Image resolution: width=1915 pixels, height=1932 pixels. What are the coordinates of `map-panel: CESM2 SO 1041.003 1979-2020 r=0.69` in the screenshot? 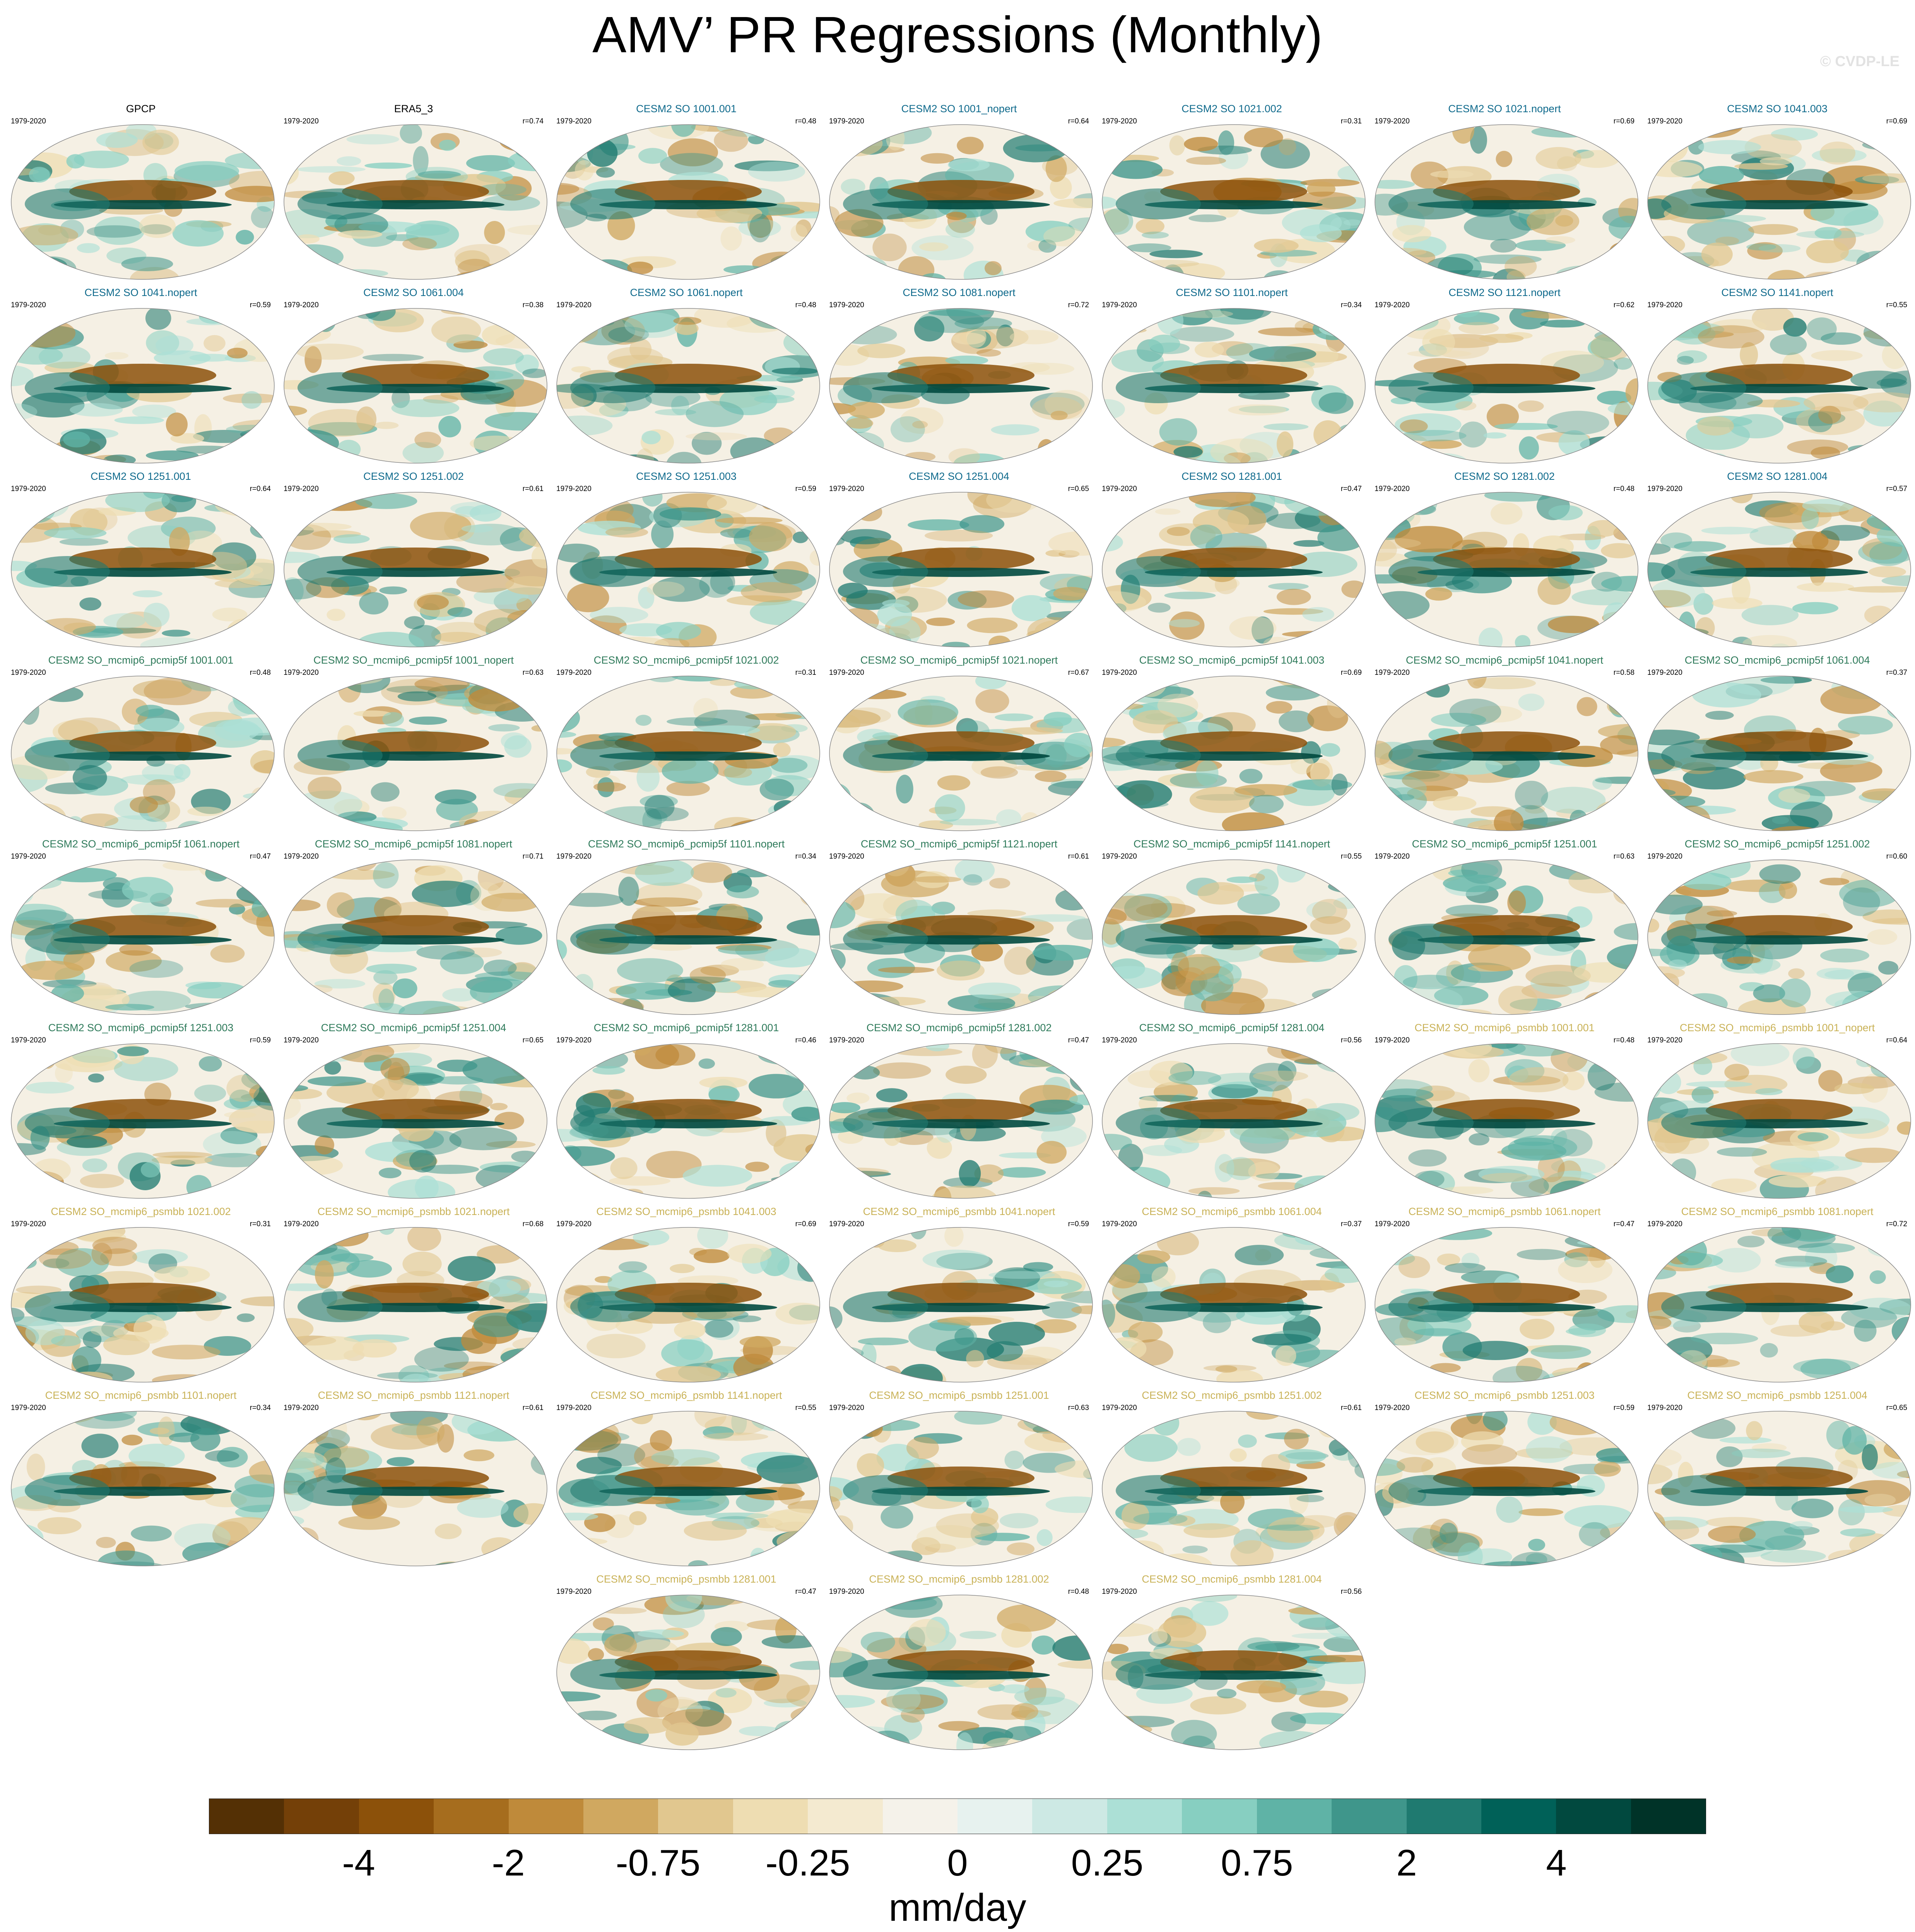 It's located at (1777, 193).